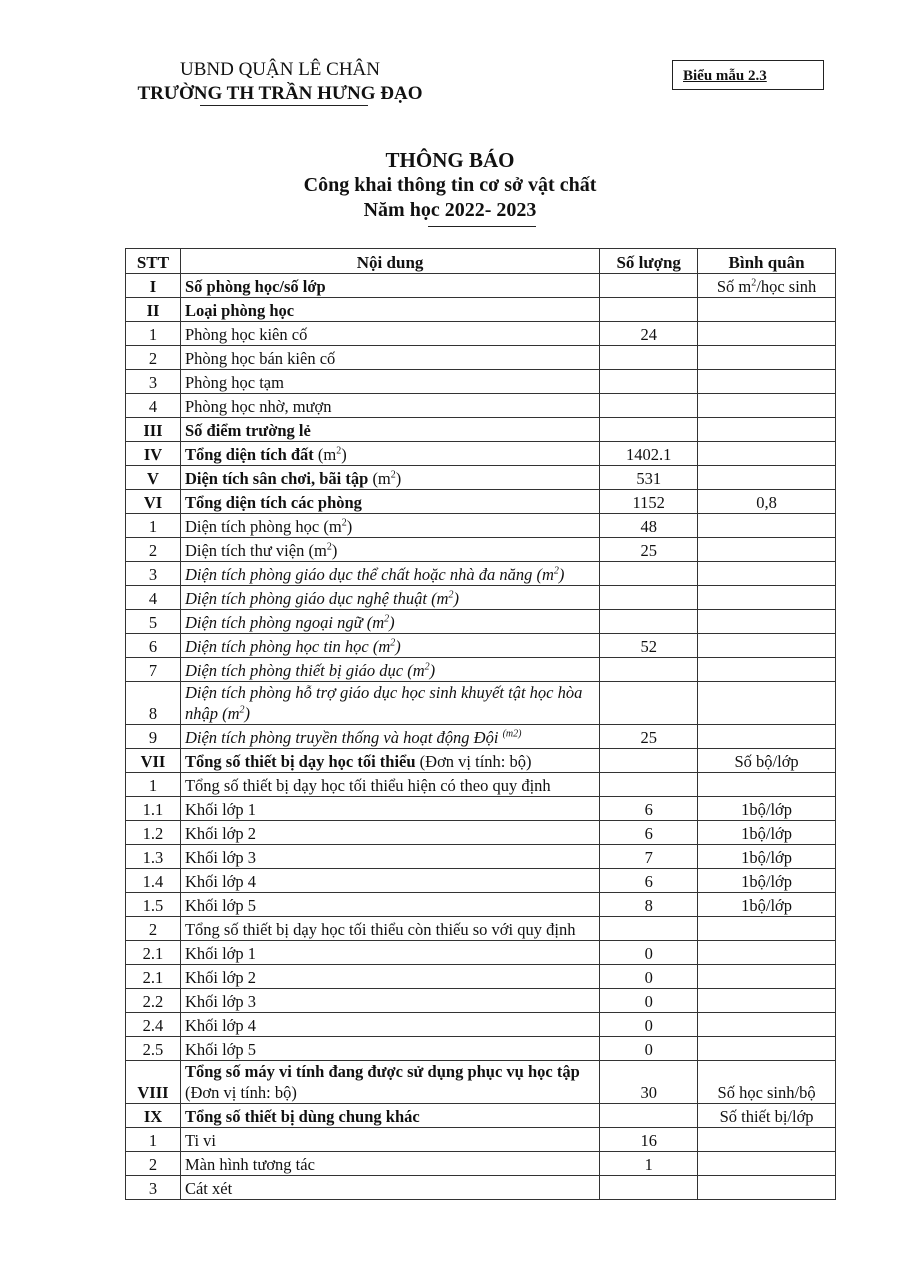 The image size is (900, 1283). Describe the element at coordinates (649, 904) in the screenshot. I see `row-quantity: 8` at that location.